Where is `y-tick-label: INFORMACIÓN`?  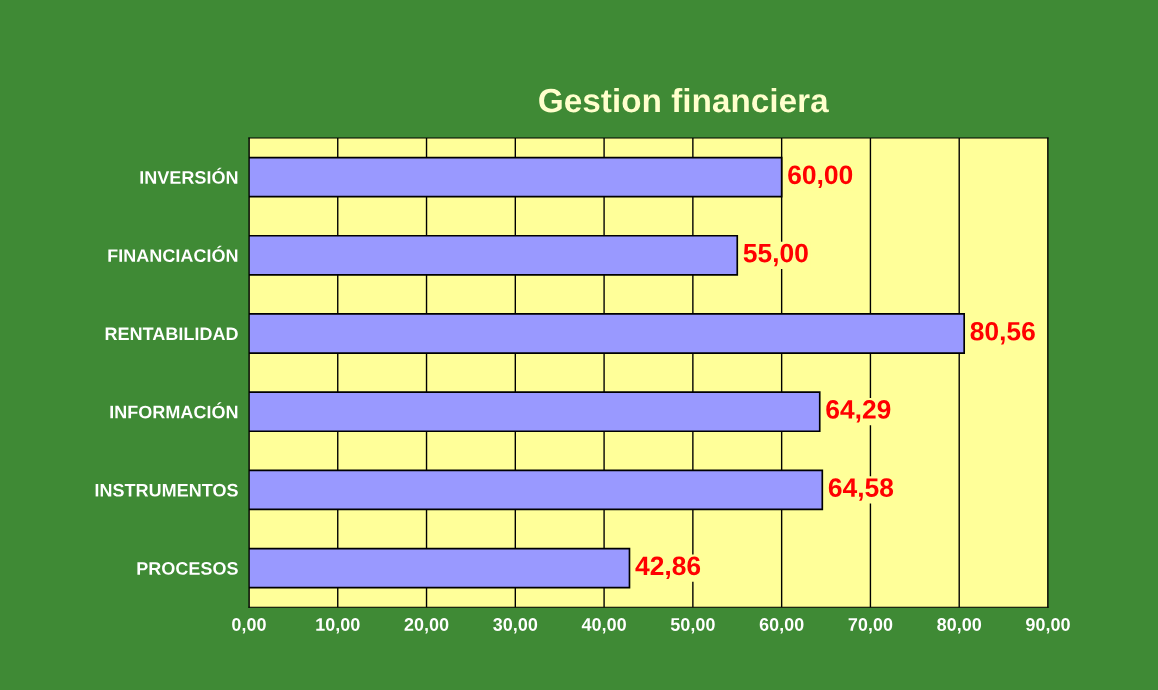
y-tick-label: INFORMACIÓN is located at coordinates (174, 410).